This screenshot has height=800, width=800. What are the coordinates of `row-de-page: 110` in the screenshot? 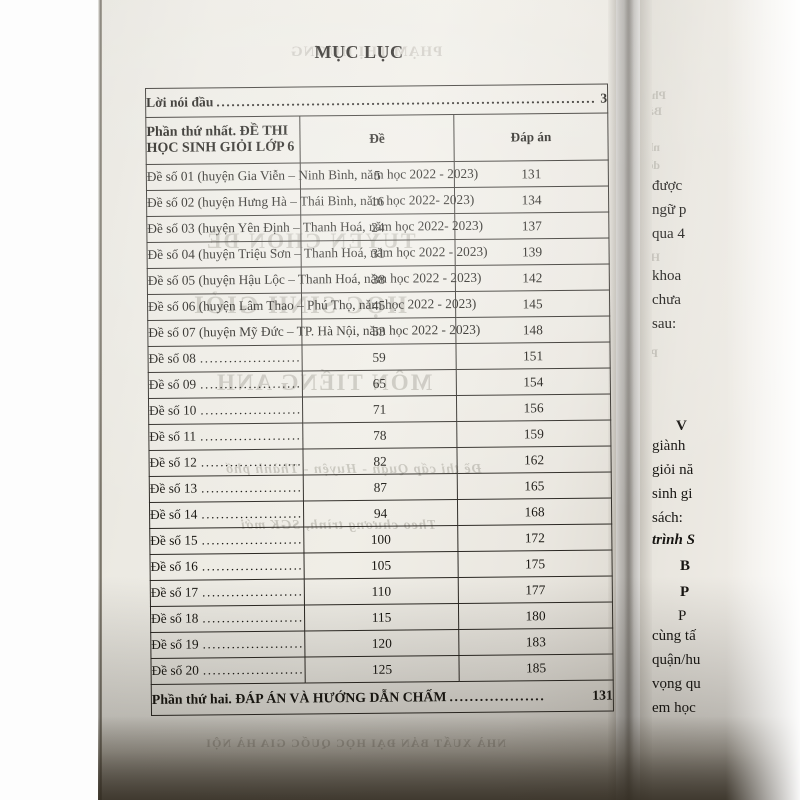 It's located at (381, 591).